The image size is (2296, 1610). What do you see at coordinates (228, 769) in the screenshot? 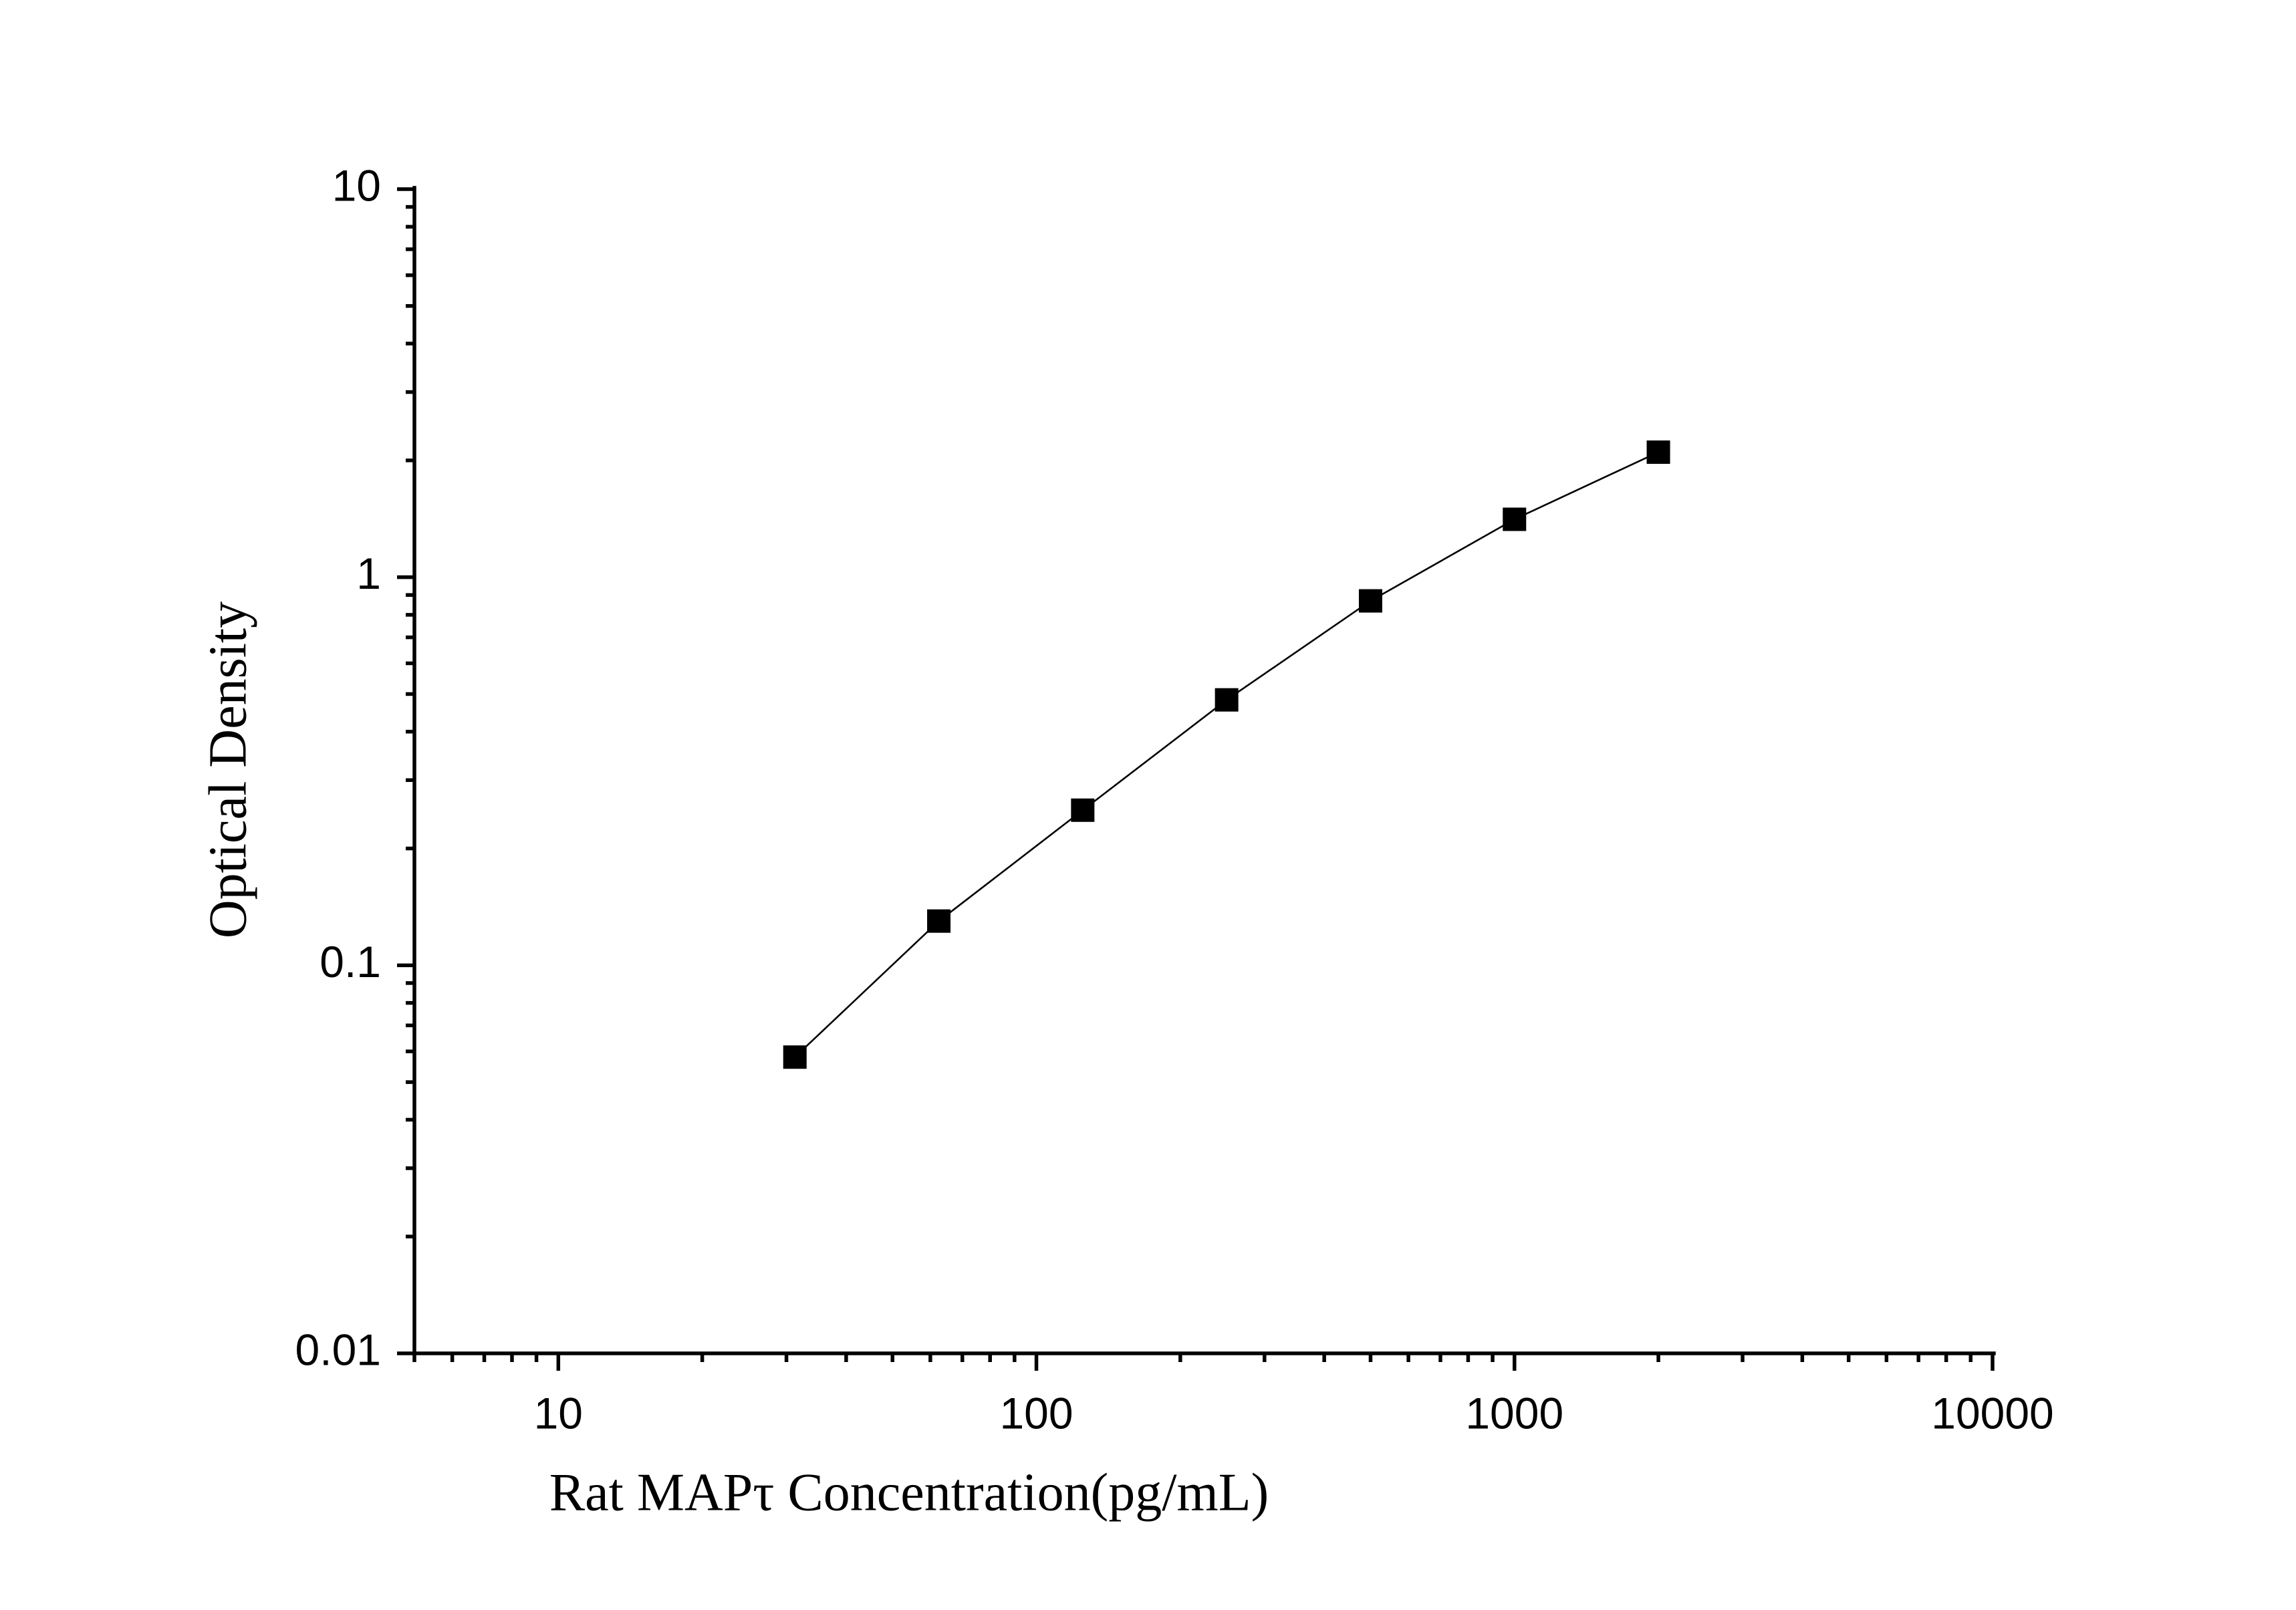
I see `y-axis-title: Optical Density` at bounding box center [228, 769].